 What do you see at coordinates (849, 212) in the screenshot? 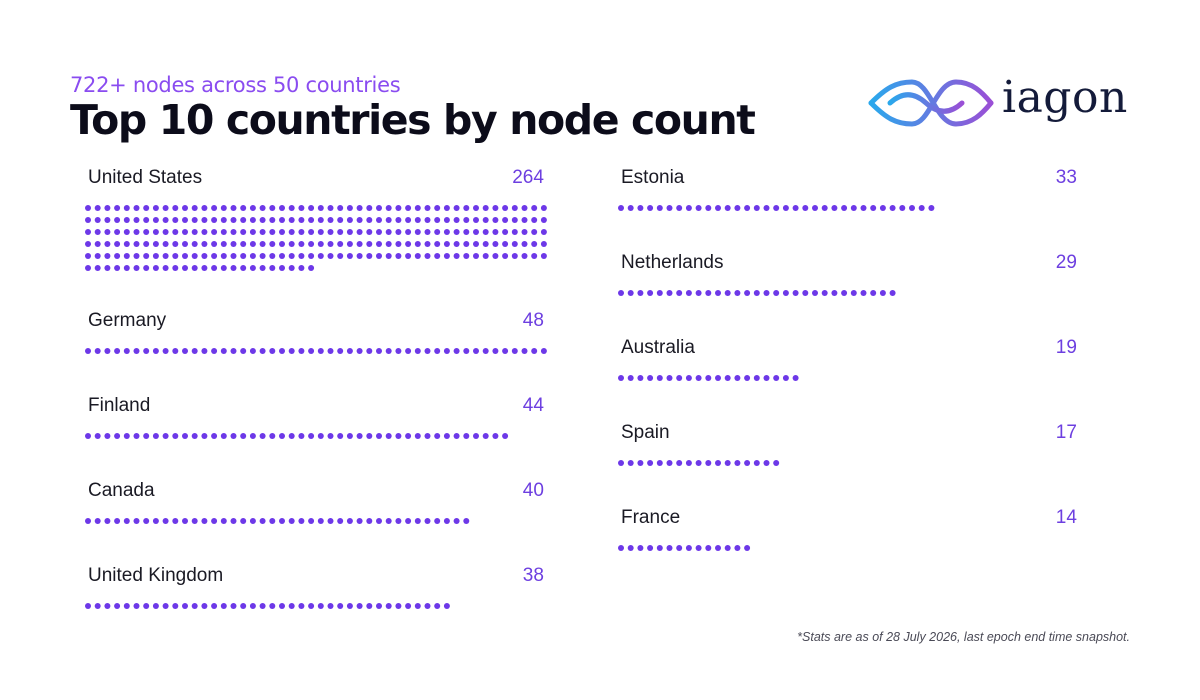
I see `country-row: Estonia 33` at bounding box center [849, 212].